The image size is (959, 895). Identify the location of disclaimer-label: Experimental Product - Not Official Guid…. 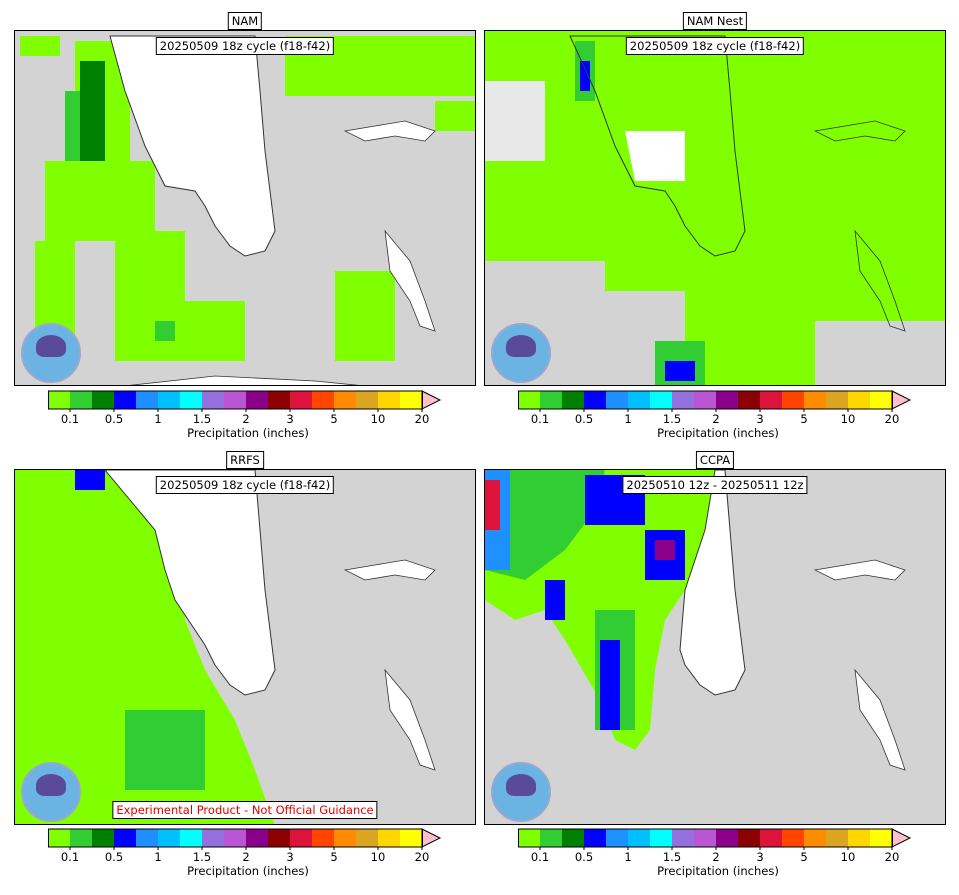
(245, 810).